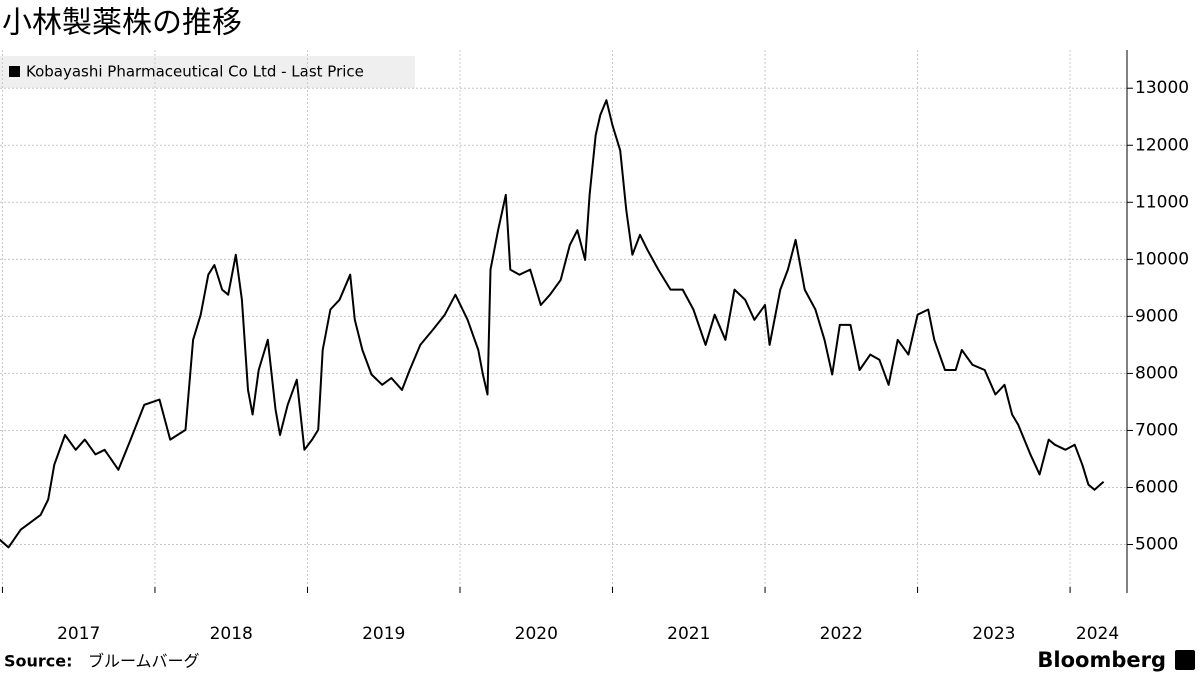 The image size is (1200, 675). What do you see at coordinates (1156, 487) in the screenshot?
I see `y-tick-label: 6000` at bounding box center [1156, 487].